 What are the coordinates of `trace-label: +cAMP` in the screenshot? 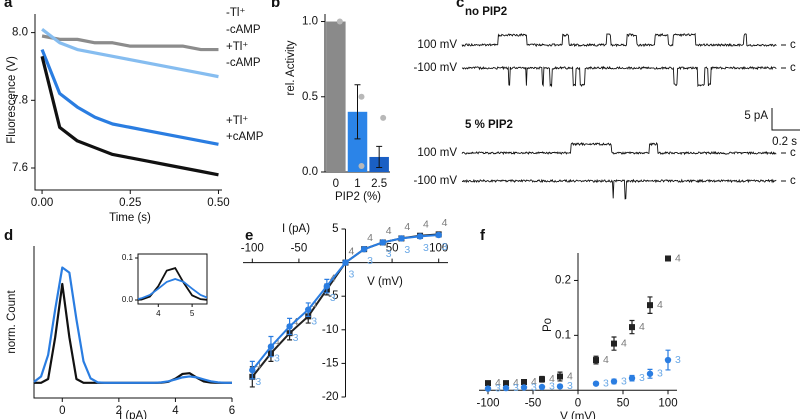 It's located at (245, 137).